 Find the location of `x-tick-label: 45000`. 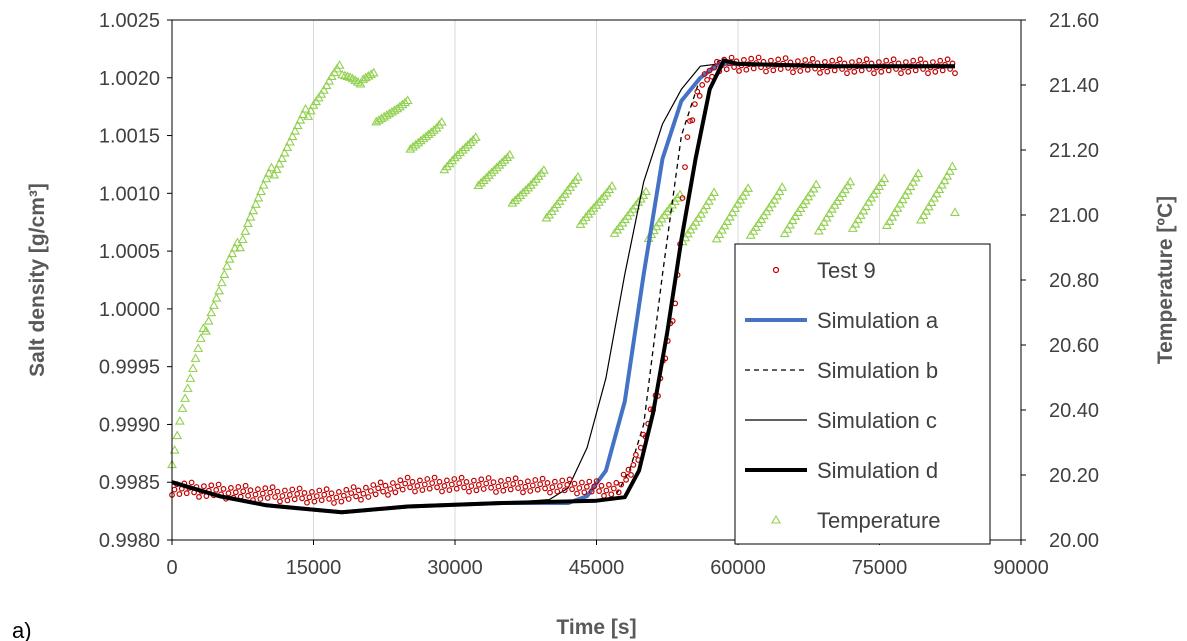

x-tick-label: 45000 is located at coordinates (597, 568).